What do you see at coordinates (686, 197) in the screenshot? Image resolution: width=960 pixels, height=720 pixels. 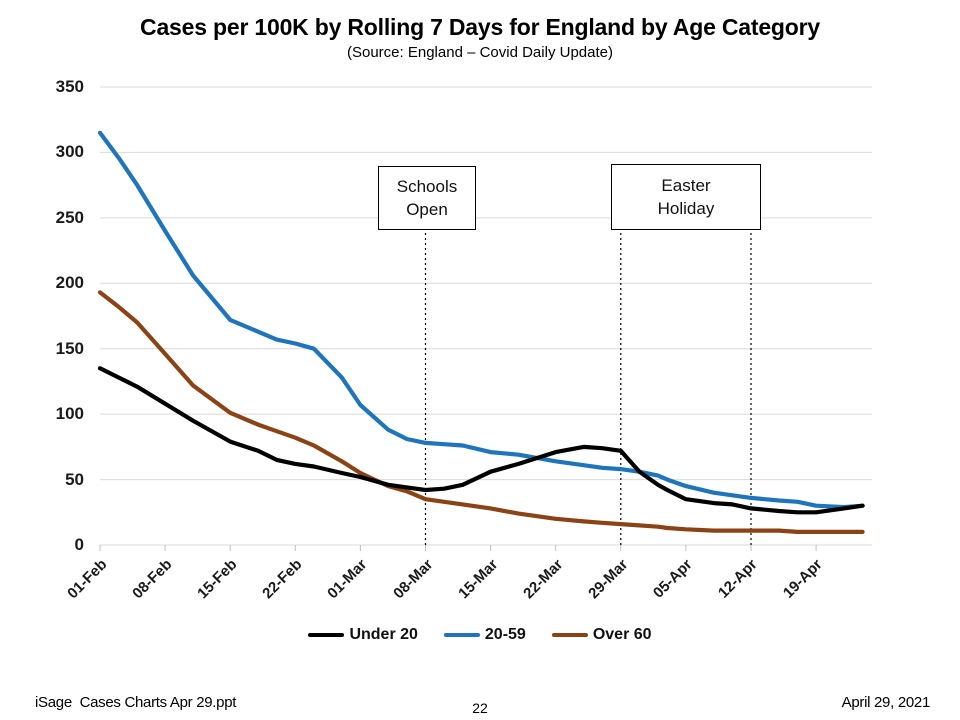 I see `annotation-box-easter-holiday: Easter Holiday` at bounding box center [686, 197].